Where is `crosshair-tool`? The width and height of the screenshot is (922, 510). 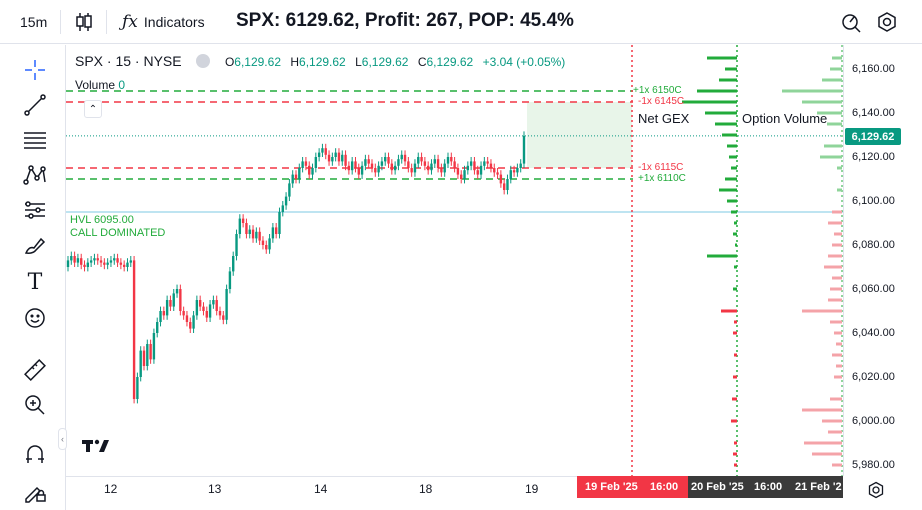 crosshair-tool is located at coordinates (35, 70).